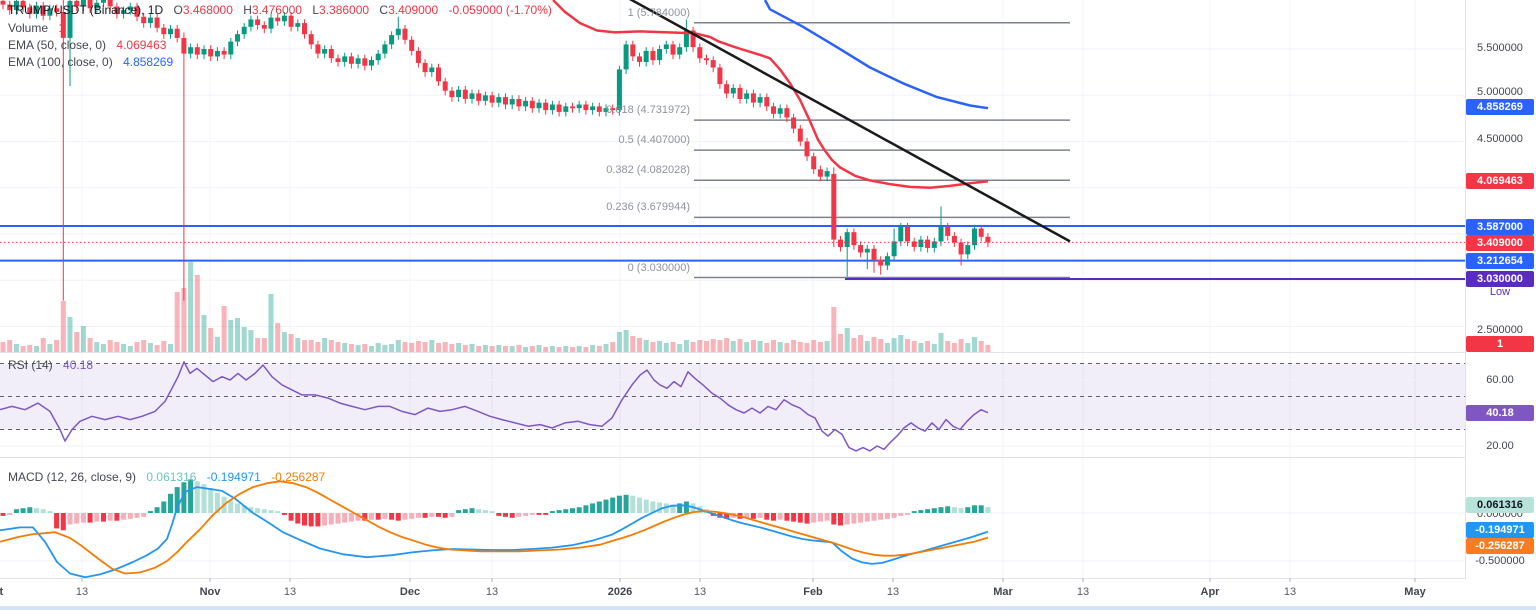 The height and width of the screenshot is (610, 1536). I want to click on time-axis-label: Nov, so click(210, 592).